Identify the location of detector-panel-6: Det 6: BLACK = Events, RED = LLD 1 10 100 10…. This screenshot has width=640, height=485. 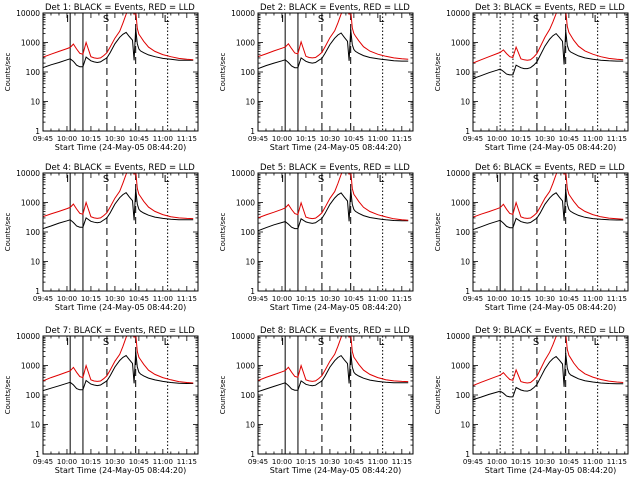
(531, 237).